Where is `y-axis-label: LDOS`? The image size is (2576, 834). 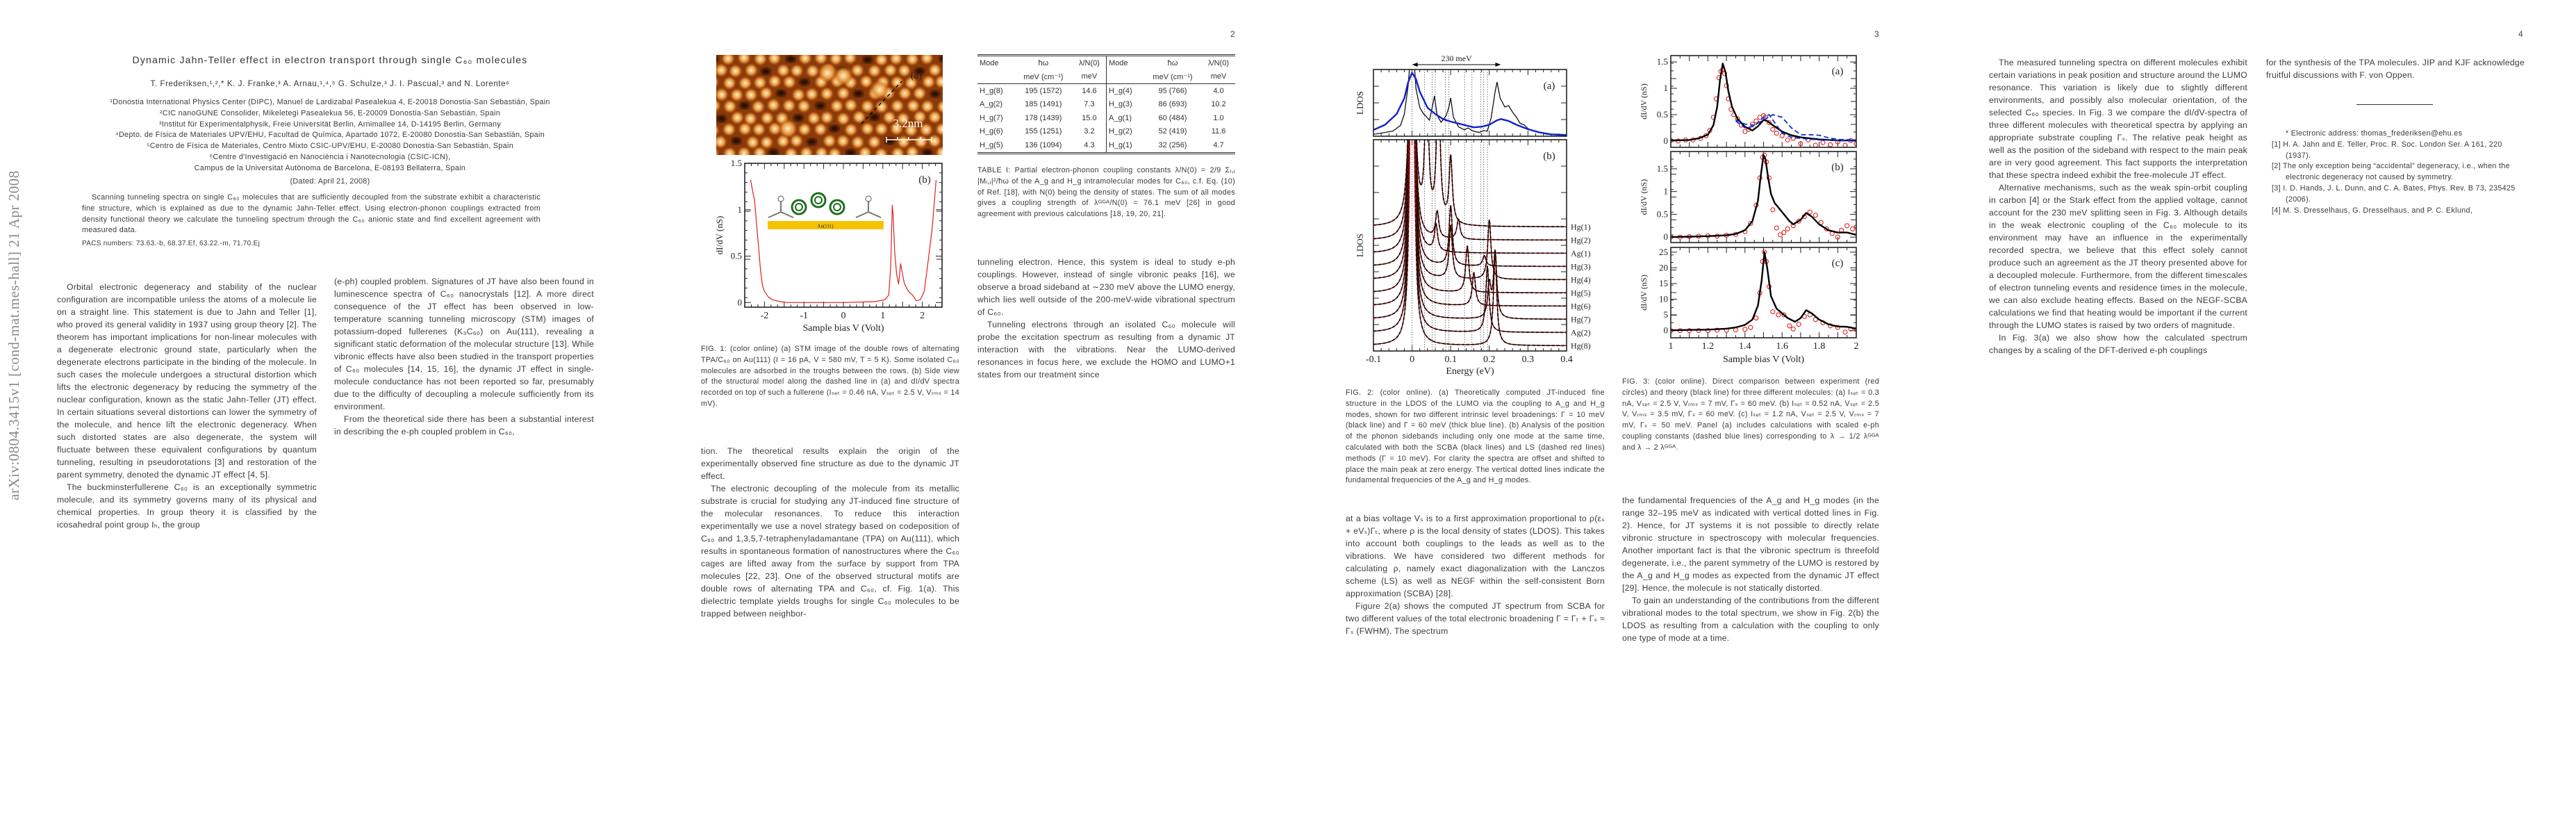 y-axis-label: LDOS is located at coordinates (1360, 103).